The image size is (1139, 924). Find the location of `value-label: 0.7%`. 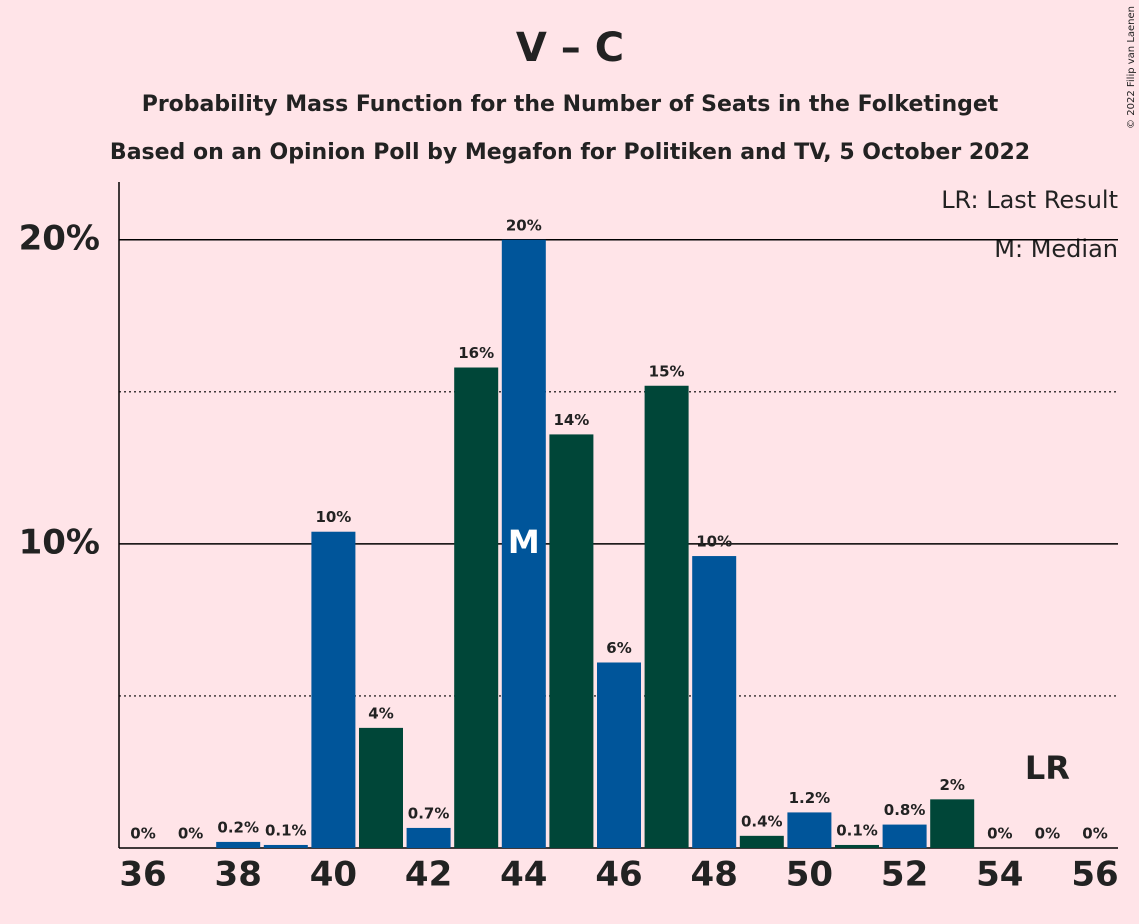

value-label: 0.7% is located at coordinates (429, 813).